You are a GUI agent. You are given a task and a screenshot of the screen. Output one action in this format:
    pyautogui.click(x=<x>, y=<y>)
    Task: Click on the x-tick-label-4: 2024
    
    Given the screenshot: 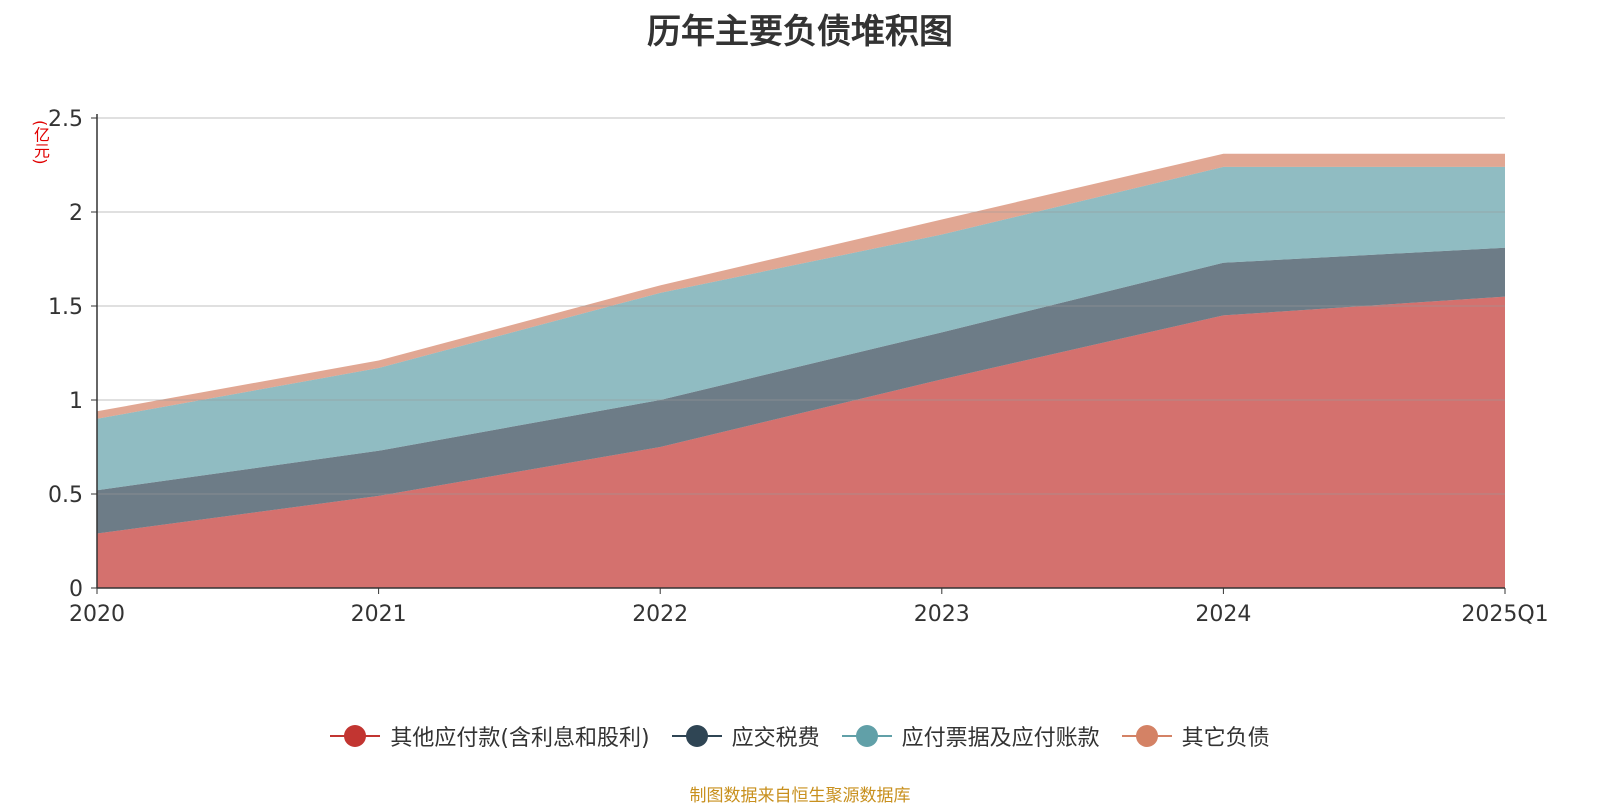 What is the action you would take?
    pyautogui.click(x=1223, y=614)
    